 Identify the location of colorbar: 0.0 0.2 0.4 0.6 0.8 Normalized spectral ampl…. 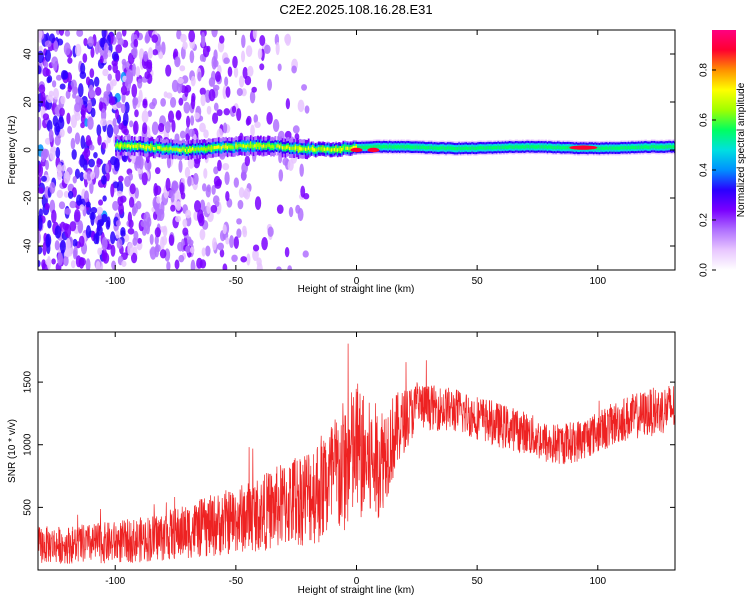
(723, 153).